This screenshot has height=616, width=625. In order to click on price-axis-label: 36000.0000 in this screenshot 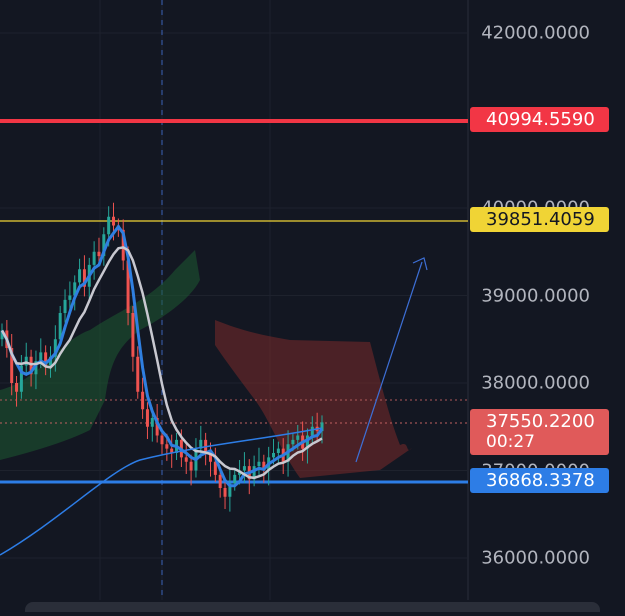, I will do `click(535, 558)`.